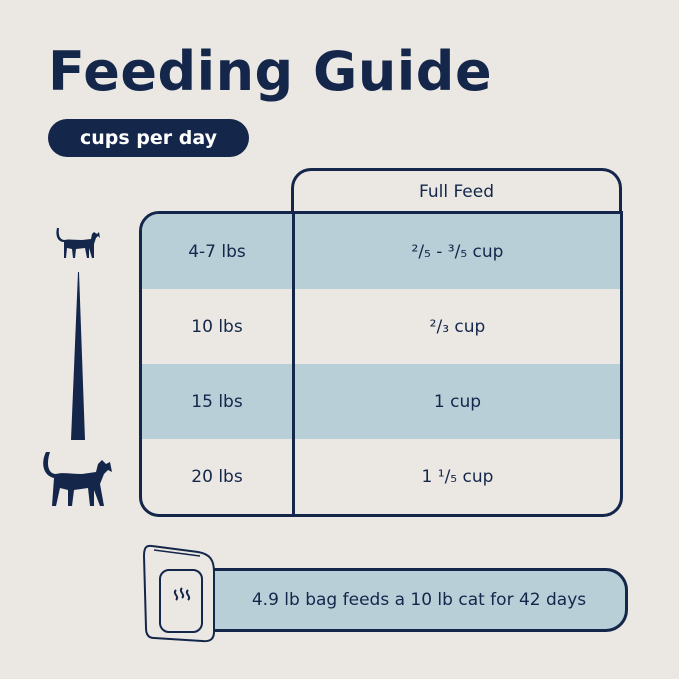 This screenshot has width=679, height=679. What do you see at coordinates (416, 600) in the screenshot?
I see `bag-duration-banner: 4.9 lb bag feeds a 10 lb cat for 42 days` at bounding box center [416, 600].